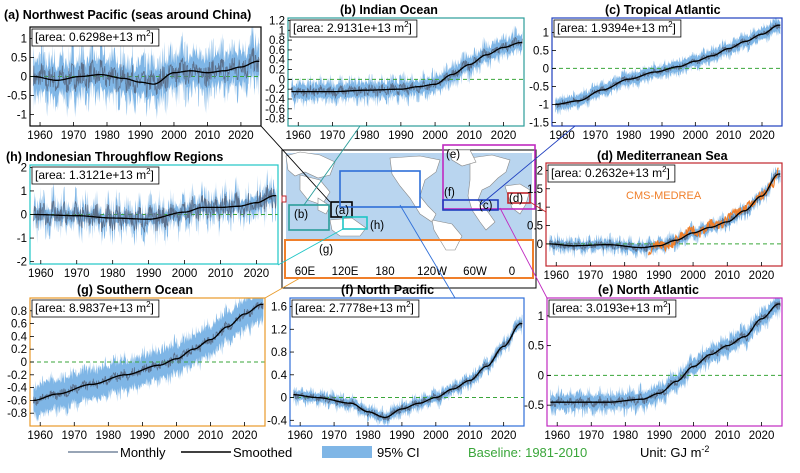  I want to click on area-text: [area: 8.9837e+13 m, so click(90, 308).